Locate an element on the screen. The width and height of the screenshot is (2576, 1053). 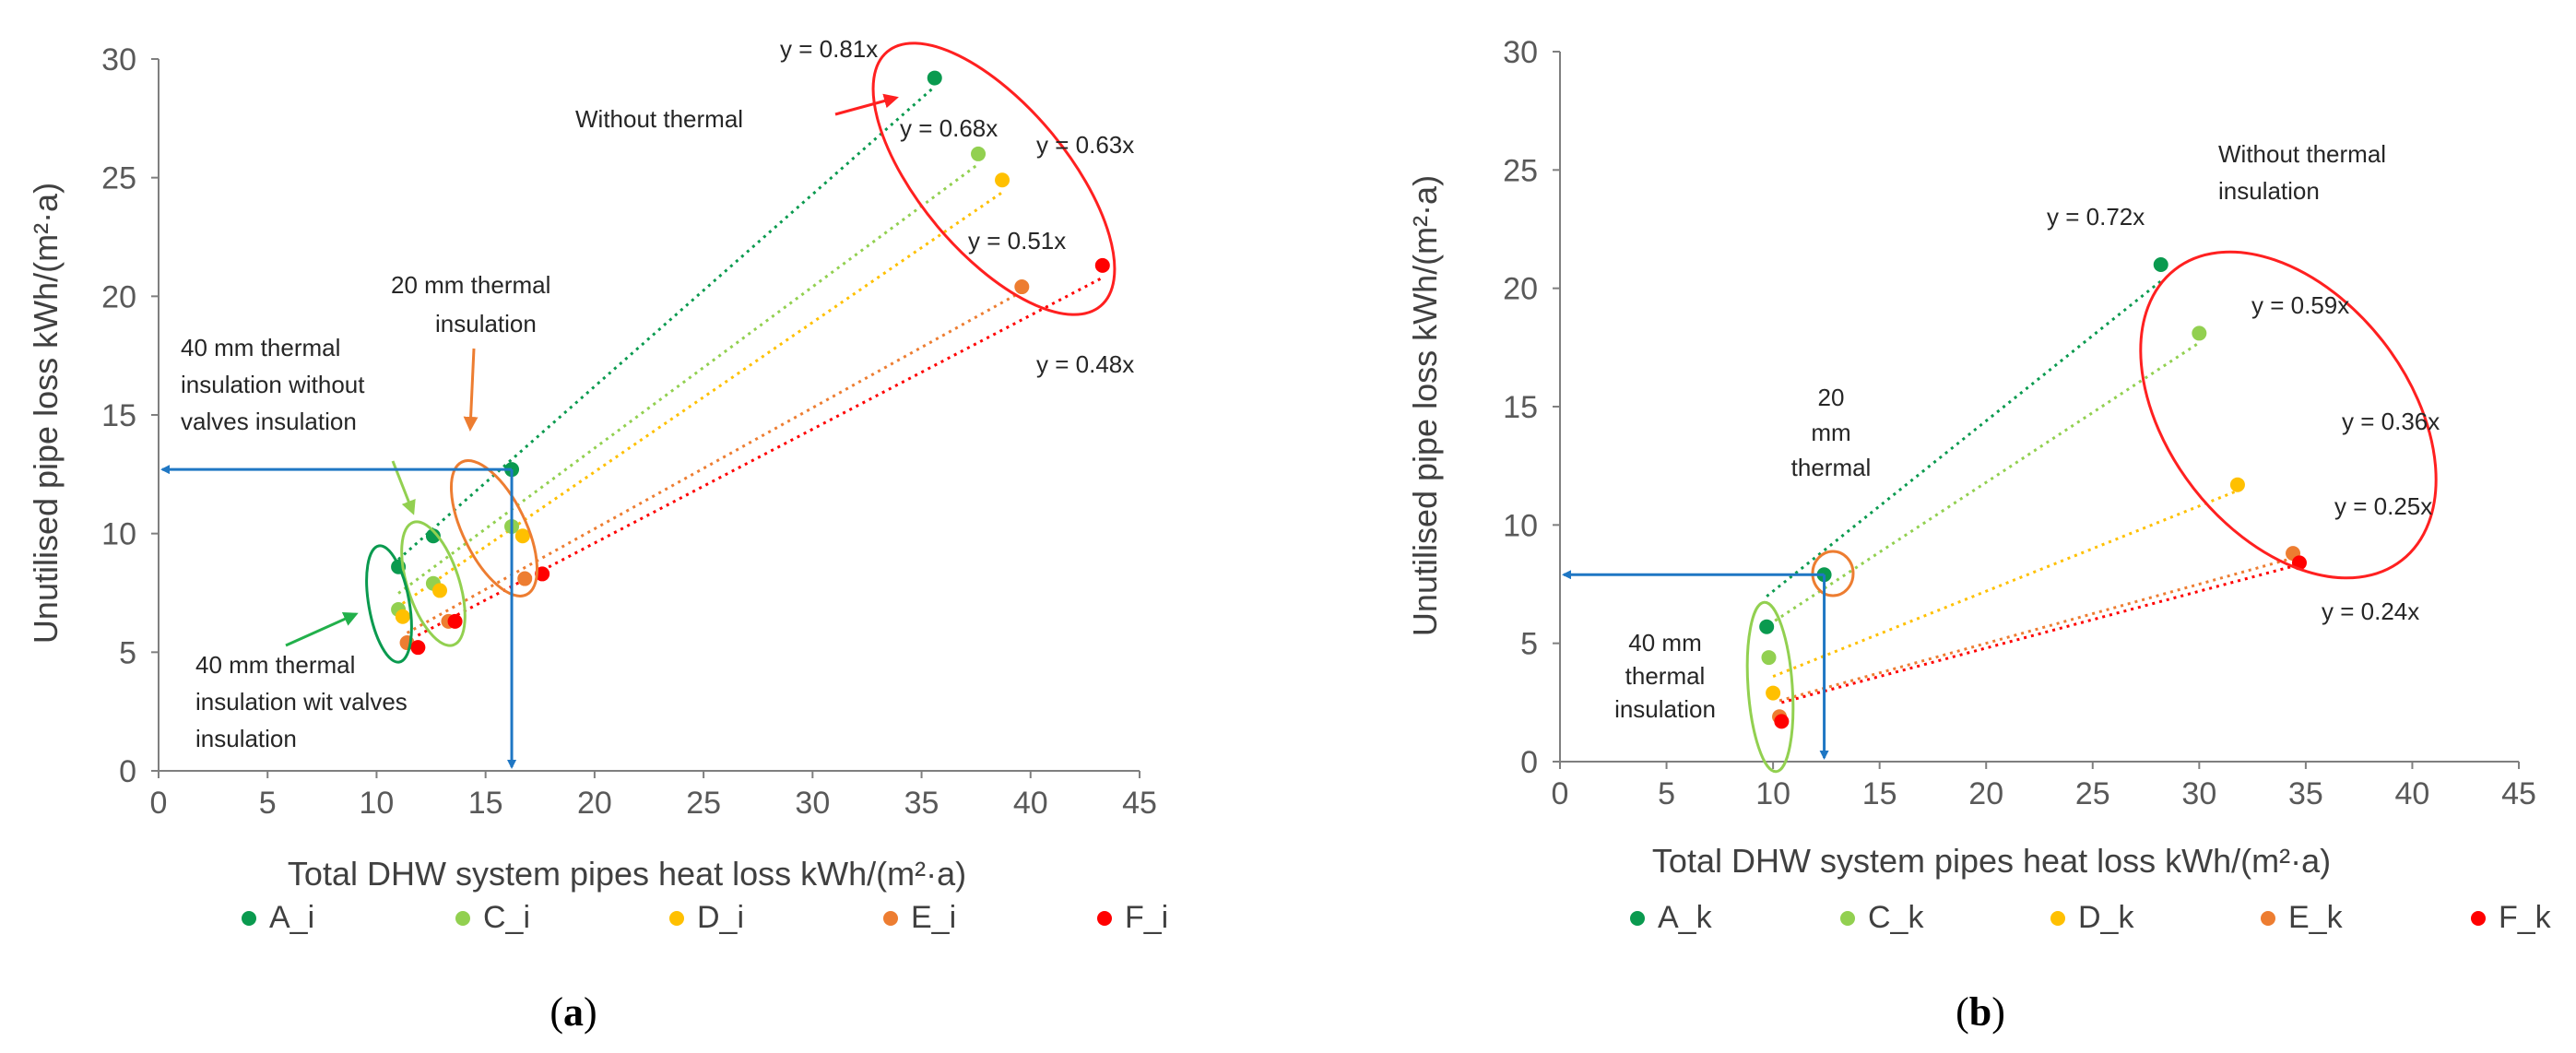
40mm-with-valves-label-a: 40 mm thermal is located at coordinates (275, 665).